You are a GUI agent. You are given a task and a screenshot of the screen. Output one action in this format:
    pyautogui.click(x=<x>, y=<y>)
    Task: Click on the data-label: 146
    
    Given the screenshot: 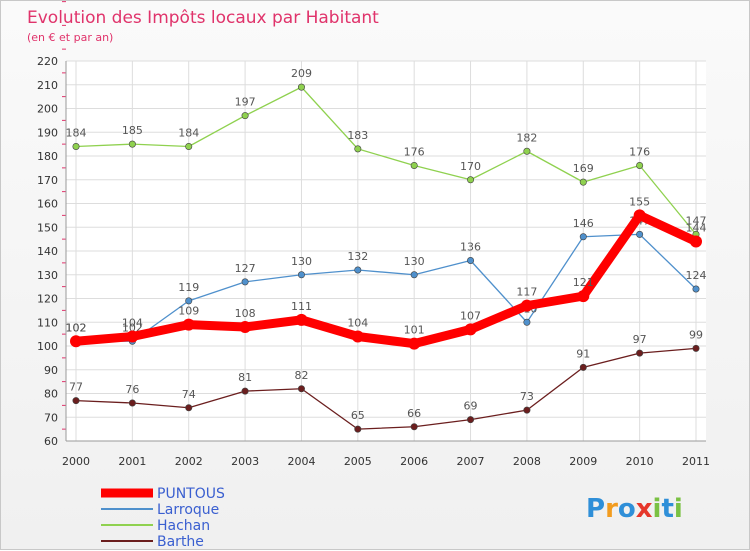 What is the action you would take?
    pyautogui.click(x=583, y=223)
    